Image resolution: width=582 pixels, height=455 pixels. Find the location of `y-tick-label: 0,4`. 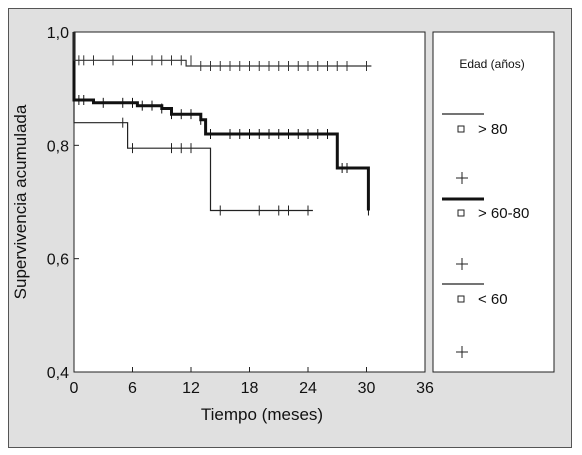

y-tick-label: 0,4 is located at coordinates (58, 373).